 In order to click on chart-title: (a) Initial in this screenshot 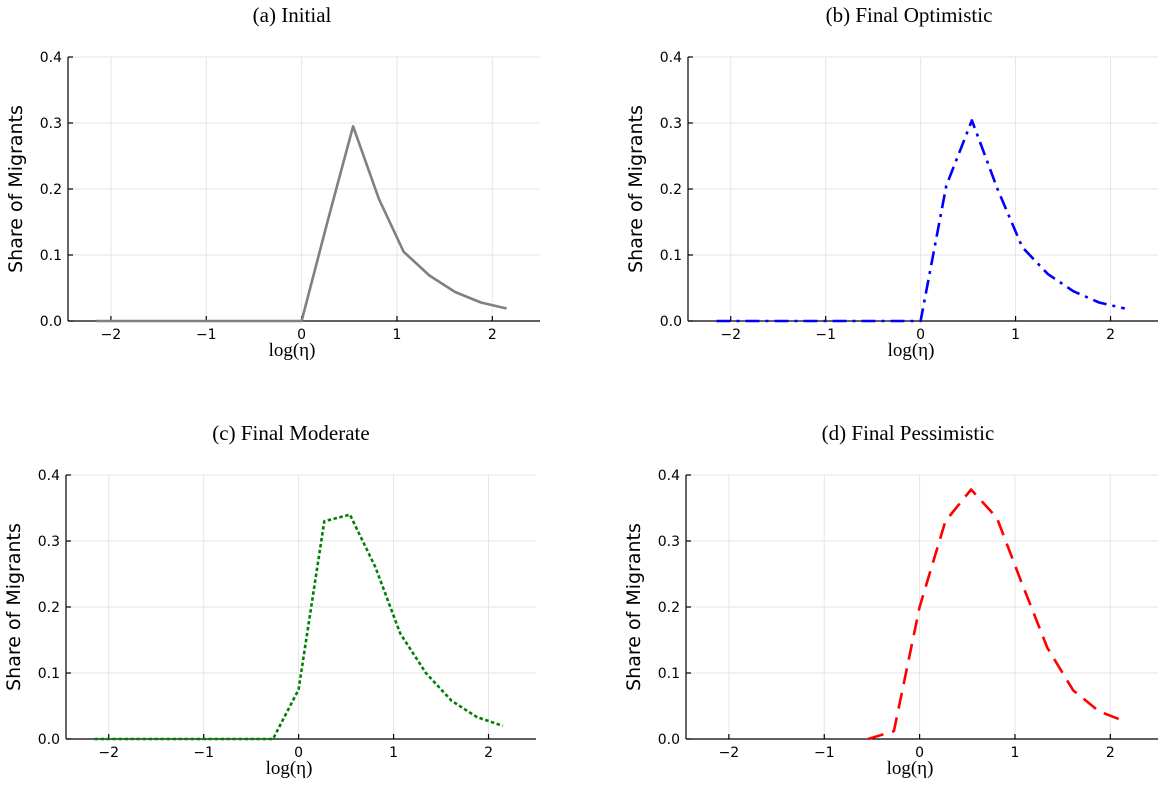, I will do `click(292, 15)`.